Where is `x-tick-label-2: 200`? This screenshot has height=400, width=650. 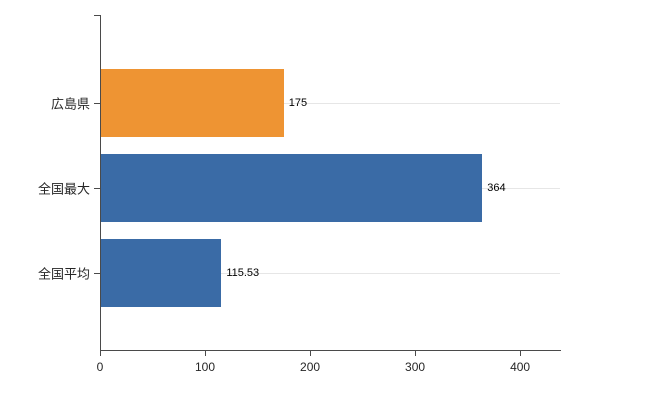 x-tick-label-2: 200 is located at coordinates (310, 367).